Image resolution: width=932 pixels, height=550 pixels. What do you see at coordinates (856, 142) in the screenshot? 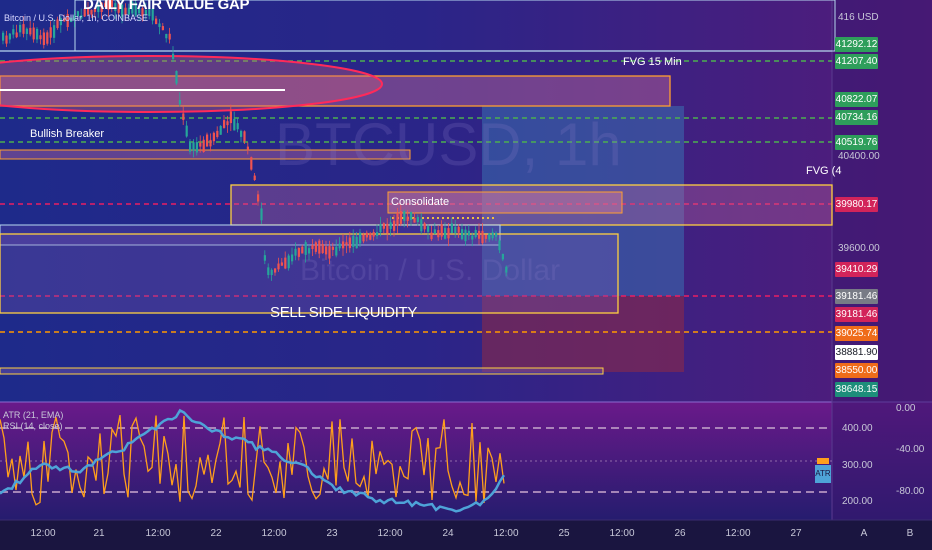
I see `price-tag: 40519.76` at bounding box center [856, 142].